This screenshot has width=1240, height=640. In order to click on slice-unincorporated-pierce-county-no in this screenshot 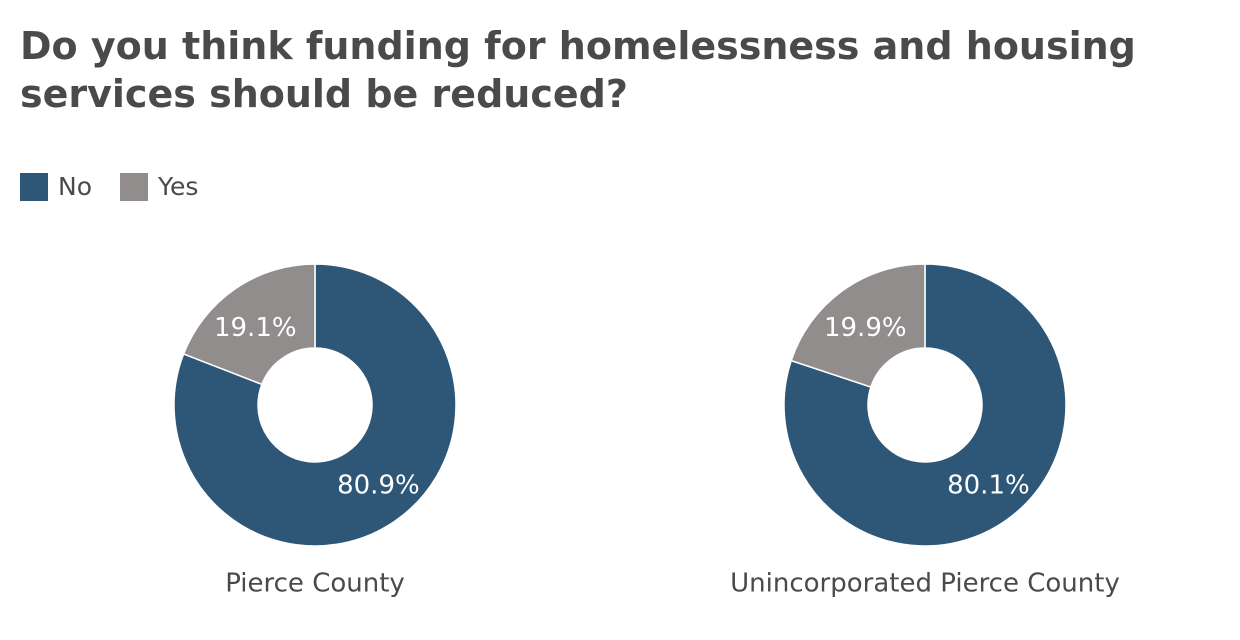, I will do `click(925, 405)`.